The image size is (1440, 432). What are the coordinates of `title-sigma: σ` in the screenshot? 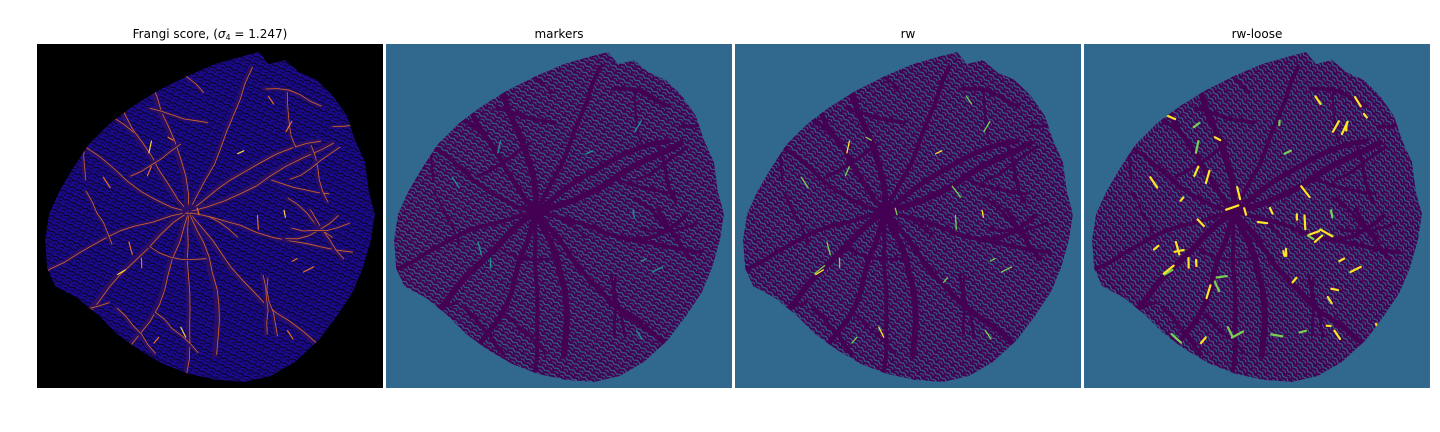 It's located at (221, 34).